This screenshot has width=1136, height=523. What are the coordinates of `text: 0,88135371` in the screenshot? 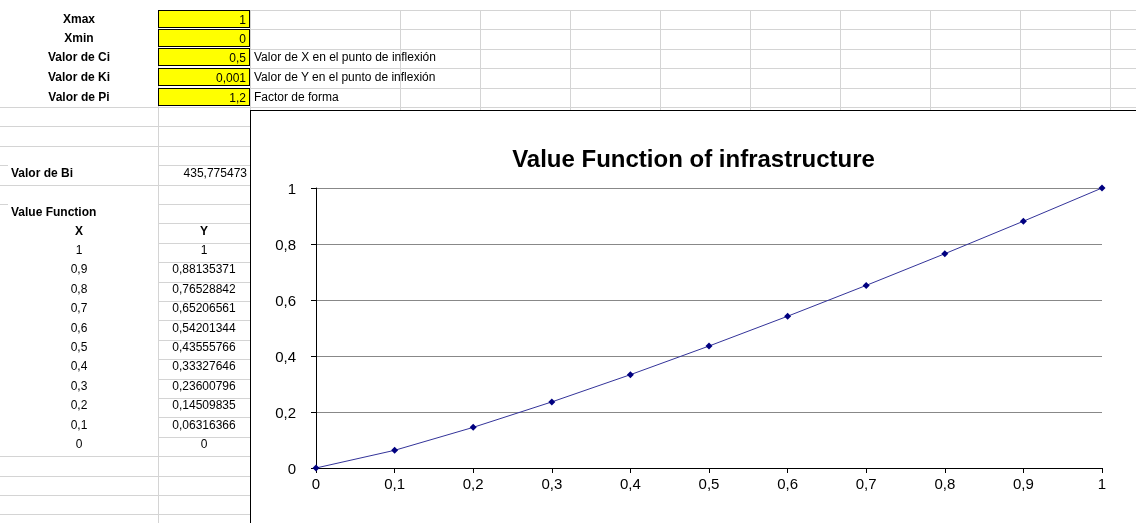 It's located at (204, 270).